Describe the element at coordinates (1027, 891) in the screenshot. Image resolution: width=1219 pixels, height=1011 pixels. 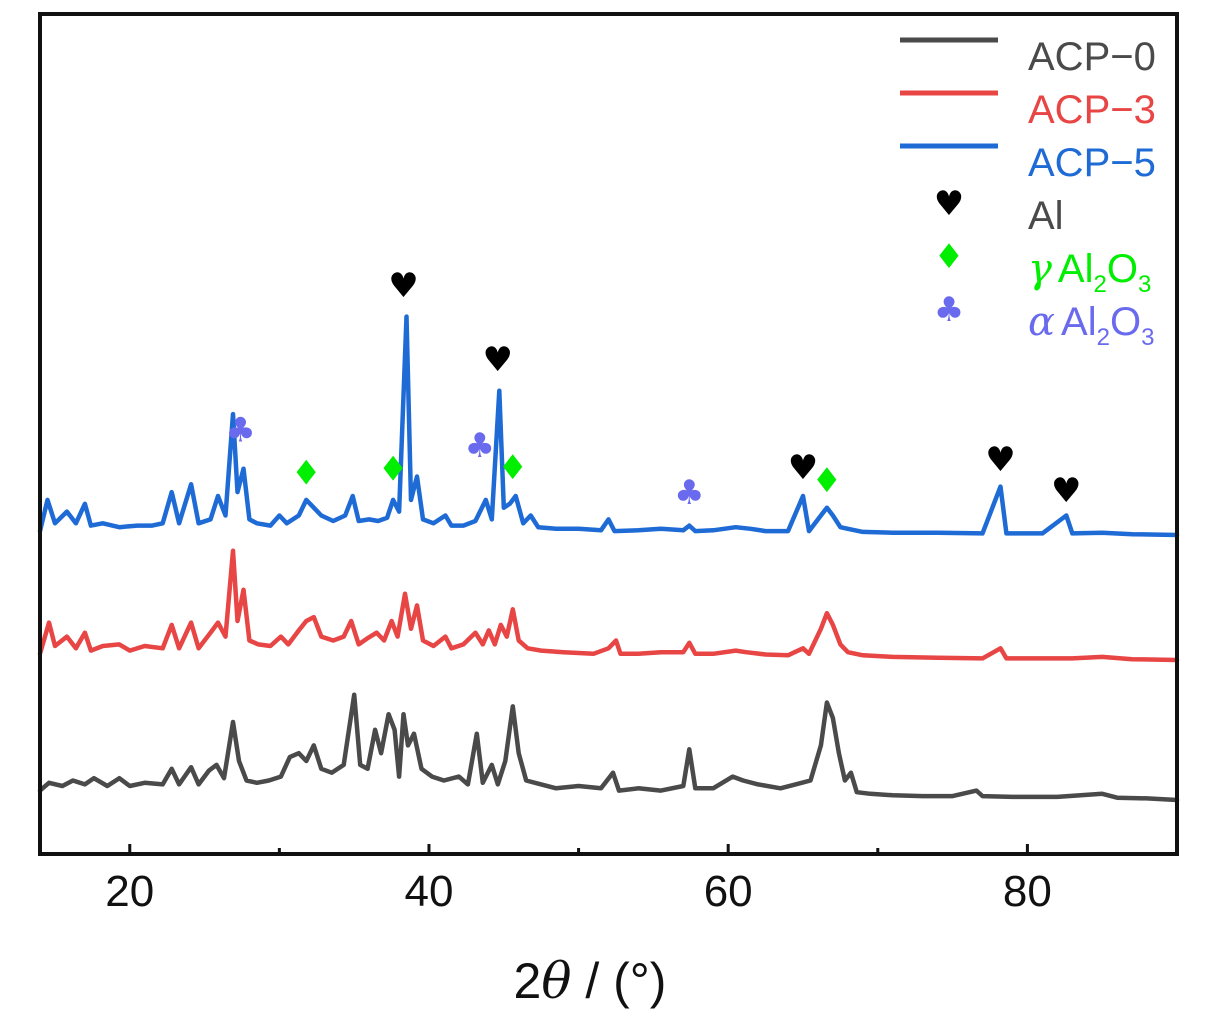
I see `x-tick-label: 80` at that location.